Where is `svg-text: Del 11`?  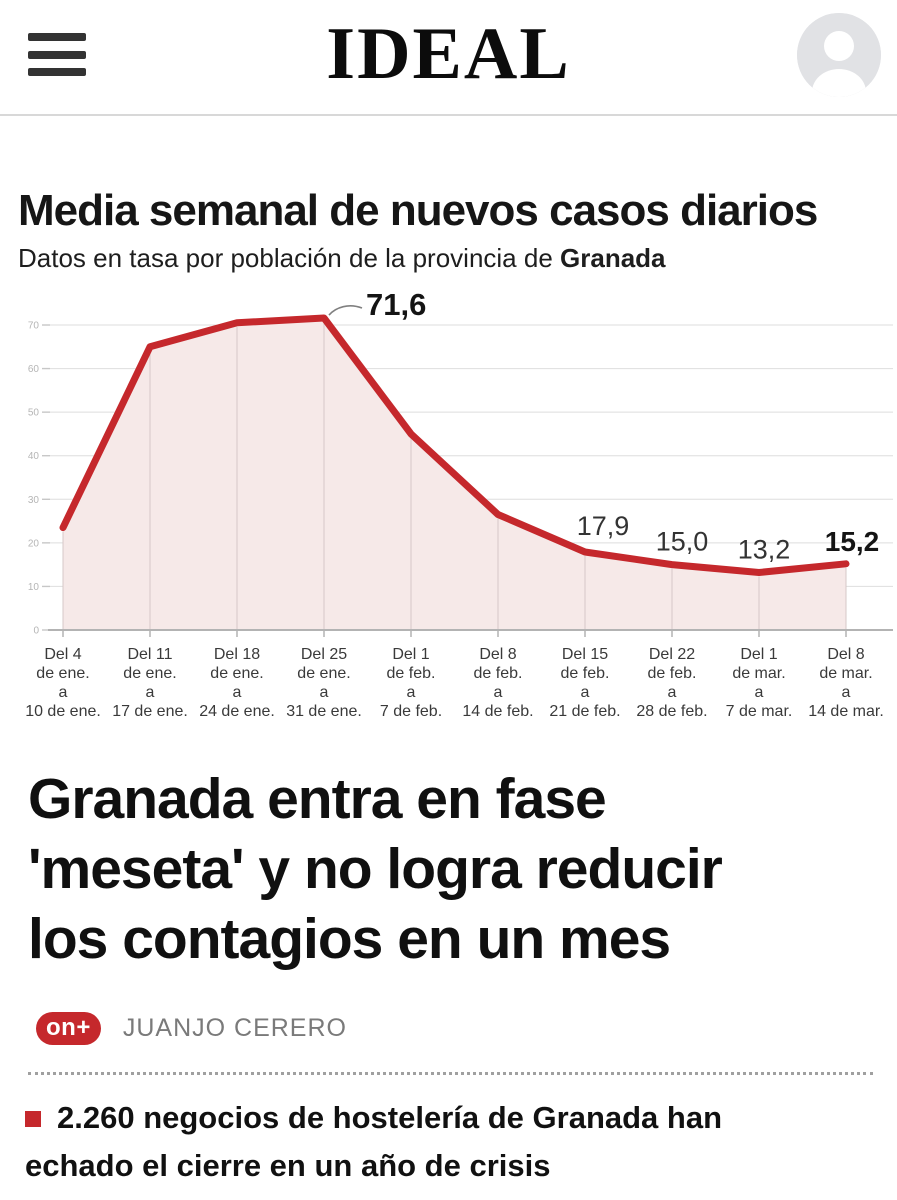
svg-text: Del 11 is located at coordinates (149, 654).